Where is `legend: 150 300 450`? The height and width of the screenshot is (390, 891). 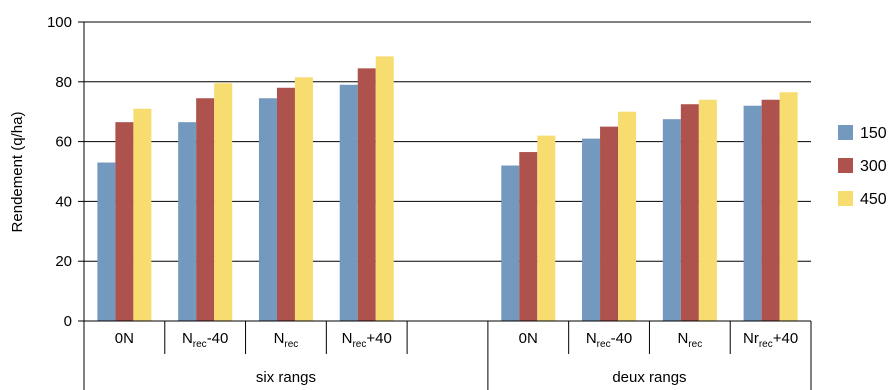 legend: 150 300 450 is located at coordinates (862, 166).